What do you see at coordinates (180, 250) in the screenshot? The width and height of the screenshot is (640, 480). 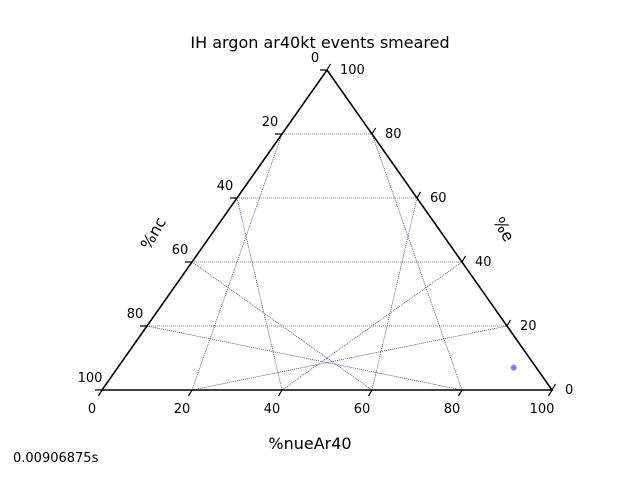 I see `tick-label-left: 60` at bounding box center [180, 250].